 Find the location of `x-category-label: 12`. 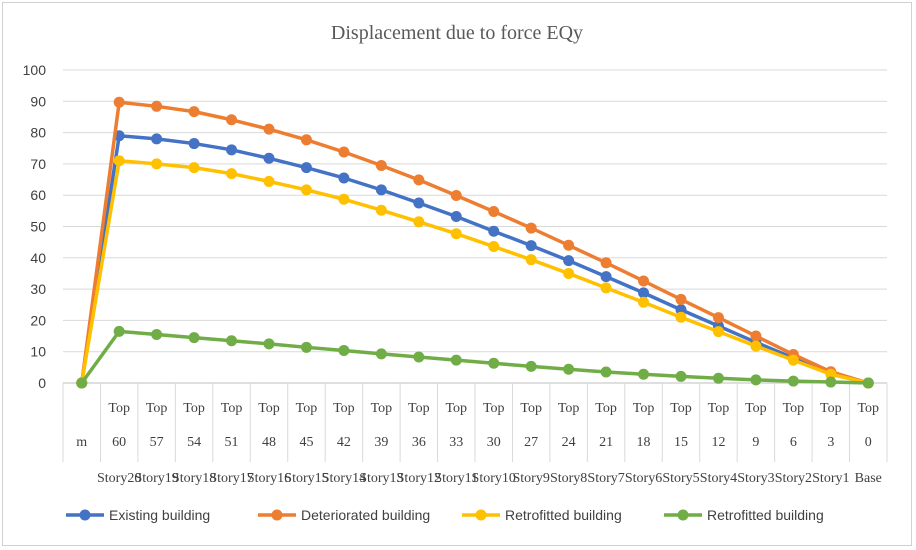

x-category-label: 12 is located at coordinates (718, 442).